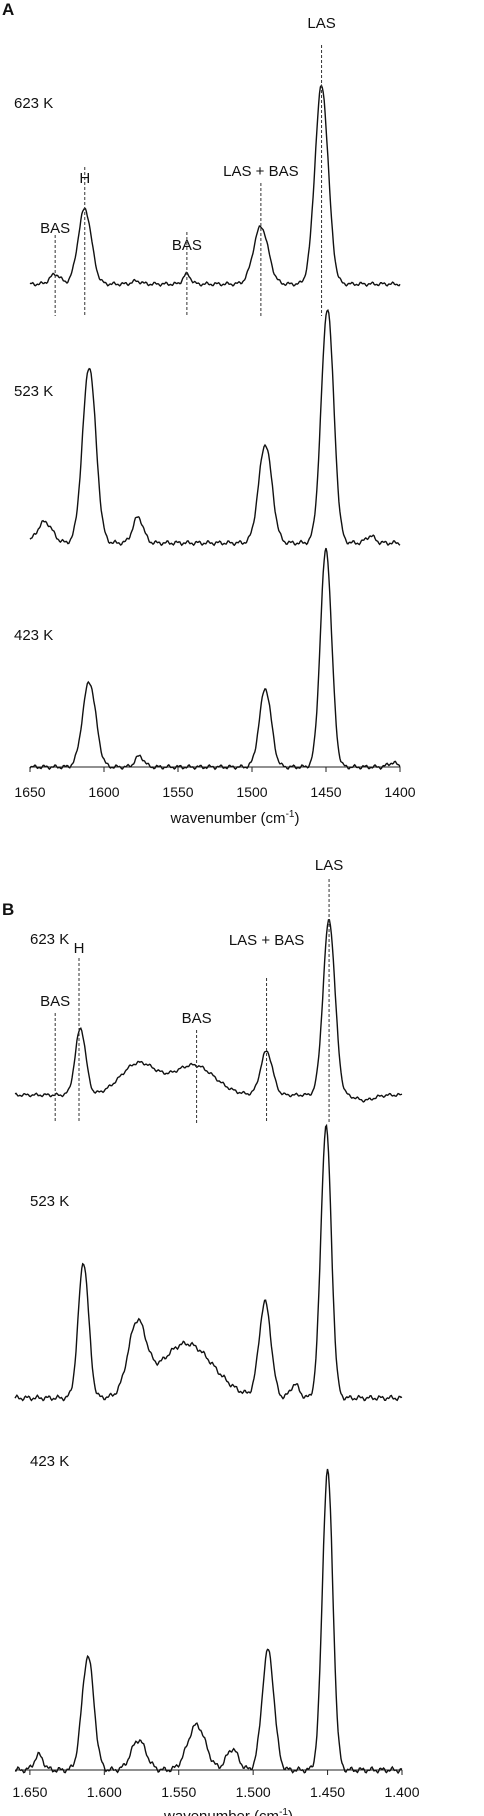 This screenshot has width=484, height=1816. What do you see at coordinates (104, 1792) in the screenshot?
I see `x-tick-label: 1.600` at bounding box center [104, 1792].